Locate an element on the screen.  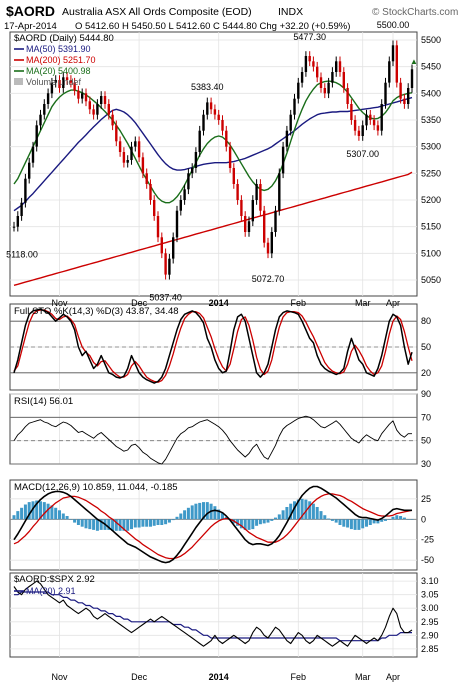
ratio-tick-label: 2.85 is located at coordinates (430, 649).